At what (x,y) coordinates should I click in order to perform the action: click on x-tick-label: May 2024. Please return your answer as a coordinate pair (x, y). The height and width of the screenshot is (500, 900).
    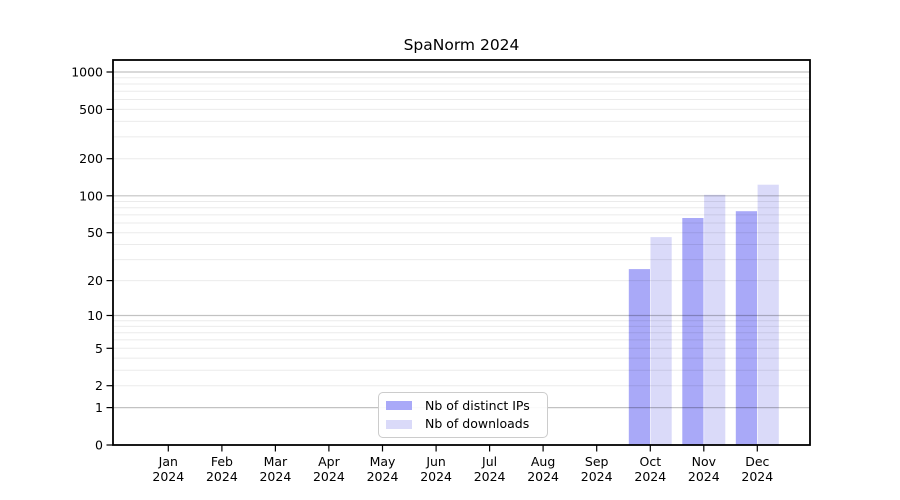
    Looking at the image, I should click on (383, 469).